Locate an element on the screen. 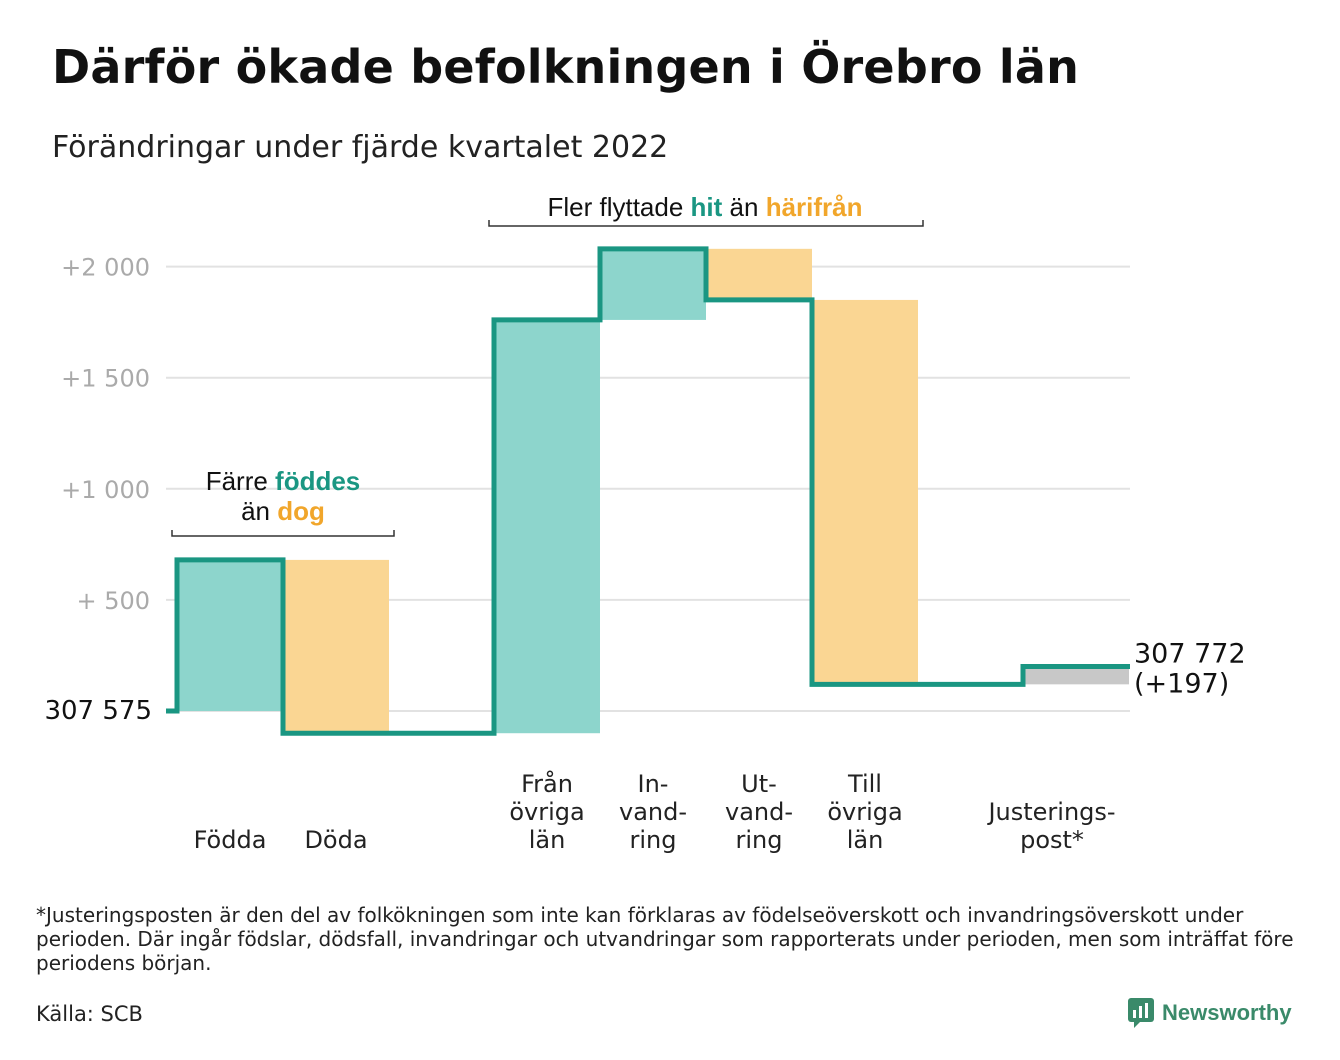  start-value-label: 307 575 is located at coordinates (98, 711).